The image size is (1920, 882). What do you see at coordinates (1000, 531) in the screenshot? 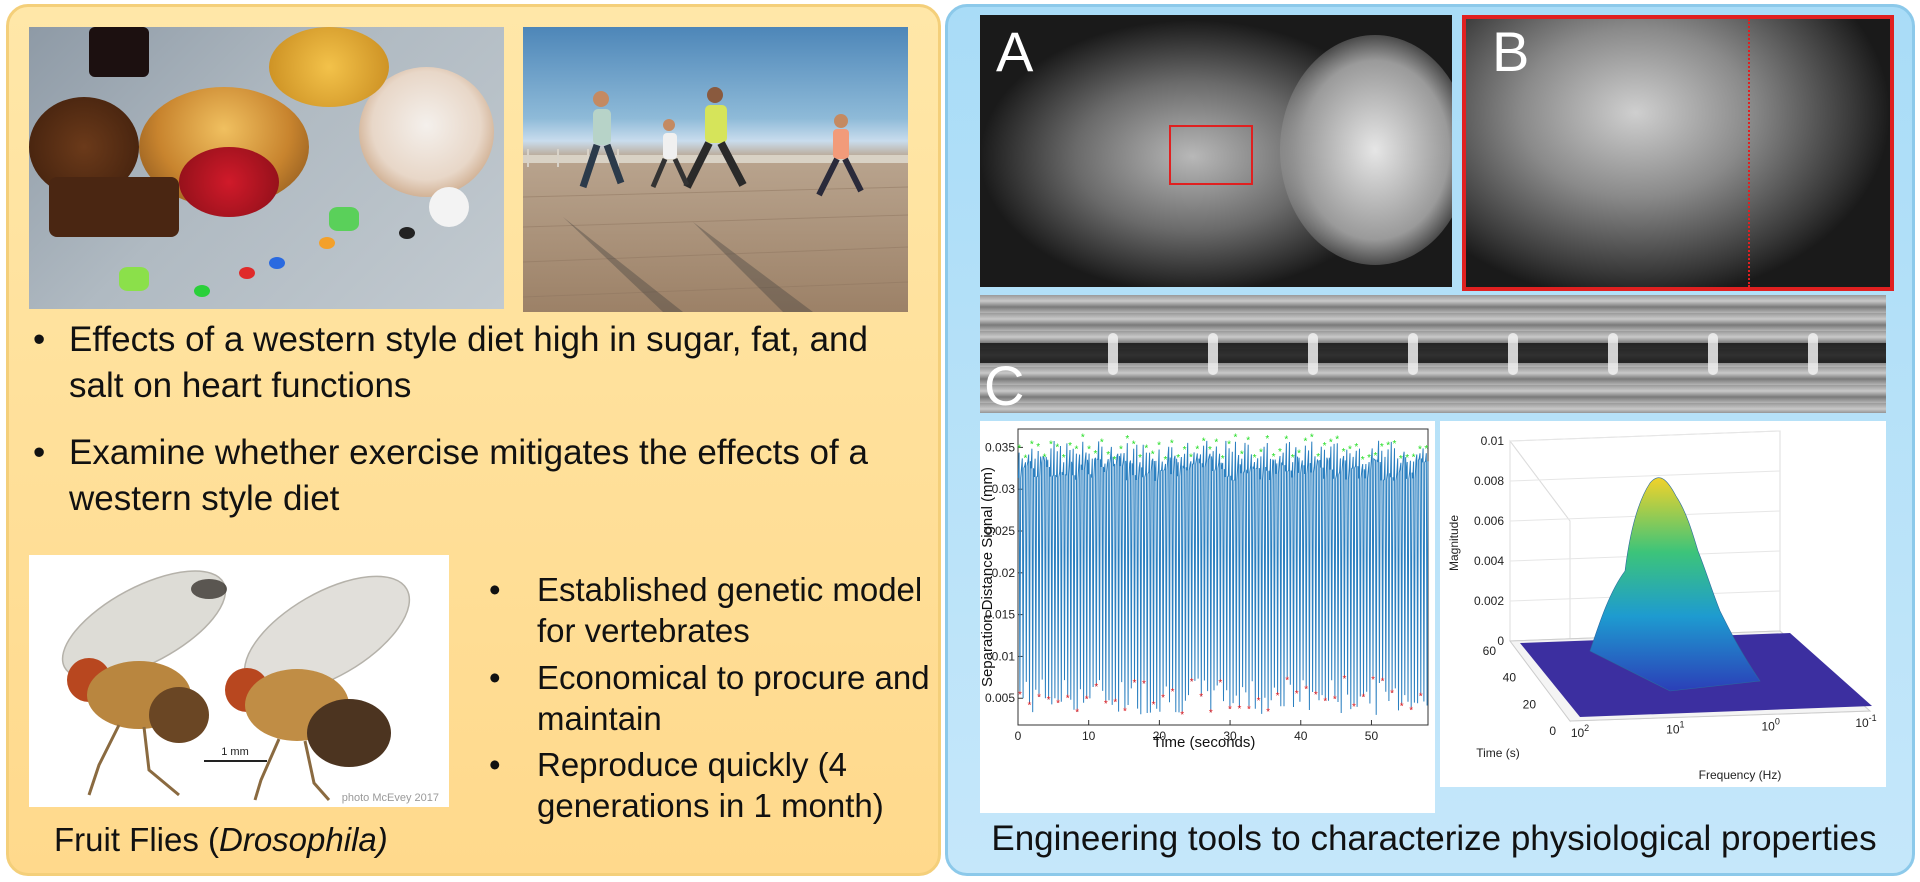
I see `y-tick-label: 0.025` at bounding box center [1000, 531].